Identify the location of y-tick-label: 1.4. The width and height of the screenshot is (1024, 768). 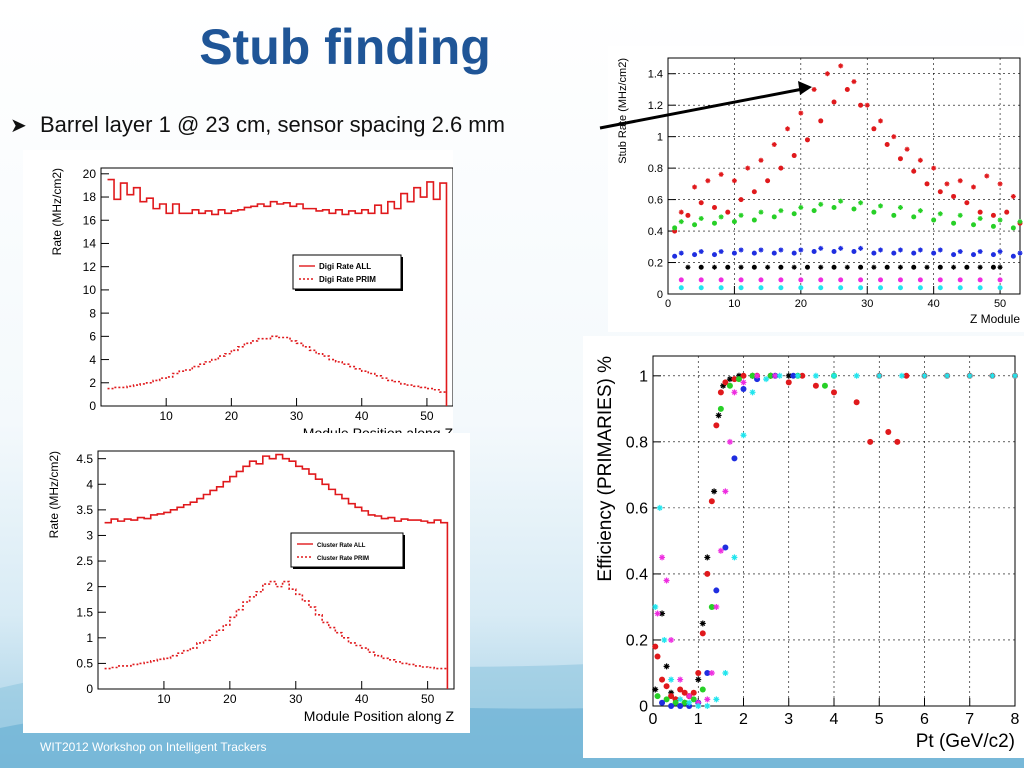
(655, 75).